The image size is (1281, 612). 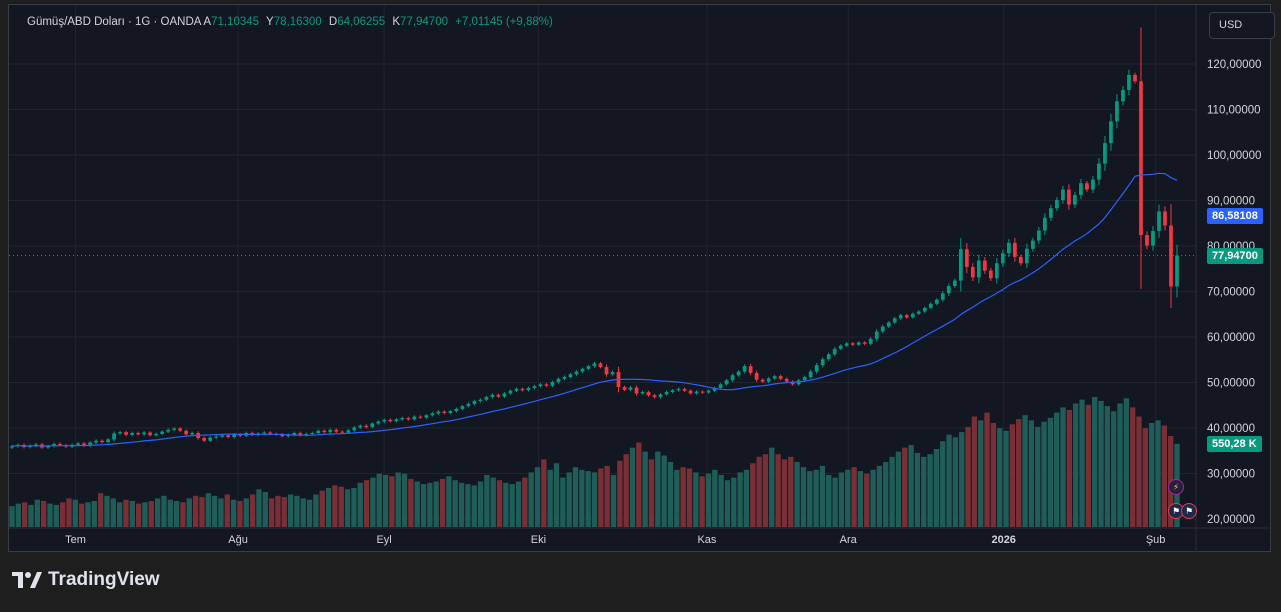 I want to click on time-tick-label: Şub, so click(x=1156, y=540).